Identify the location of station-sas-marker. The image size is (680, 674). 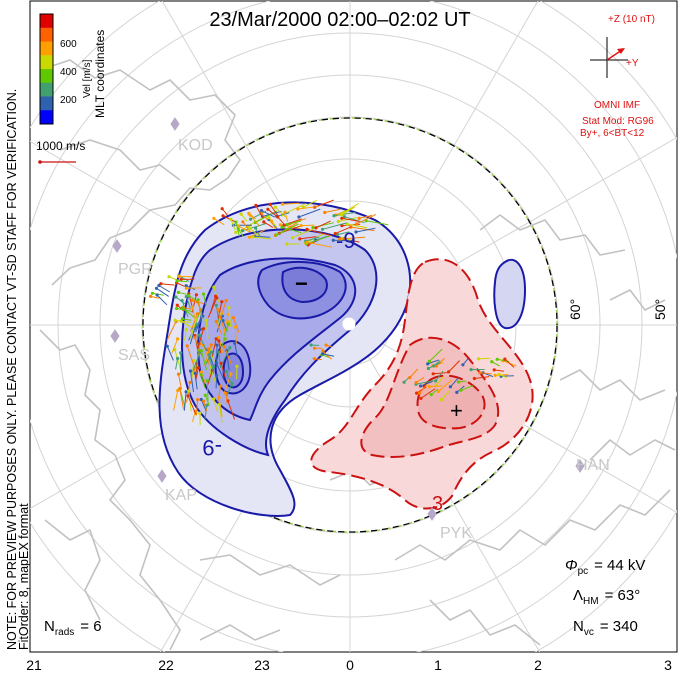
(115, 336).